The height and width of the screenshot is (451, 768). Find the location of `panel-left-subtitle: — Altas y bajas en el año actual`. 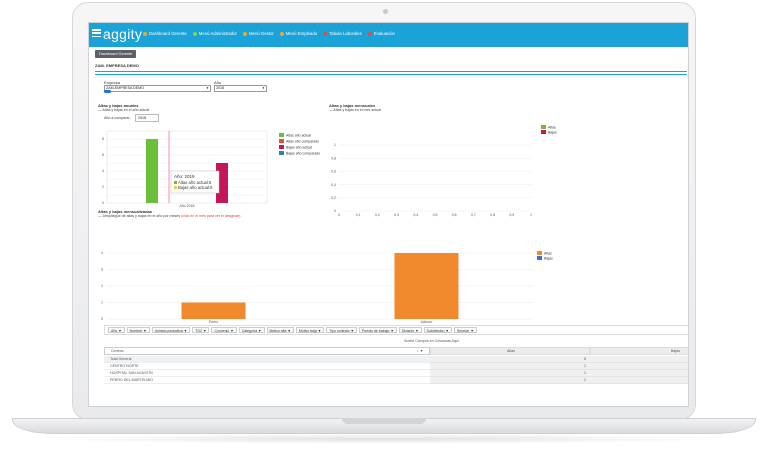

panel-left-subtitle: — Altas y bajas en el año actual is located at coordinates (124, 110).